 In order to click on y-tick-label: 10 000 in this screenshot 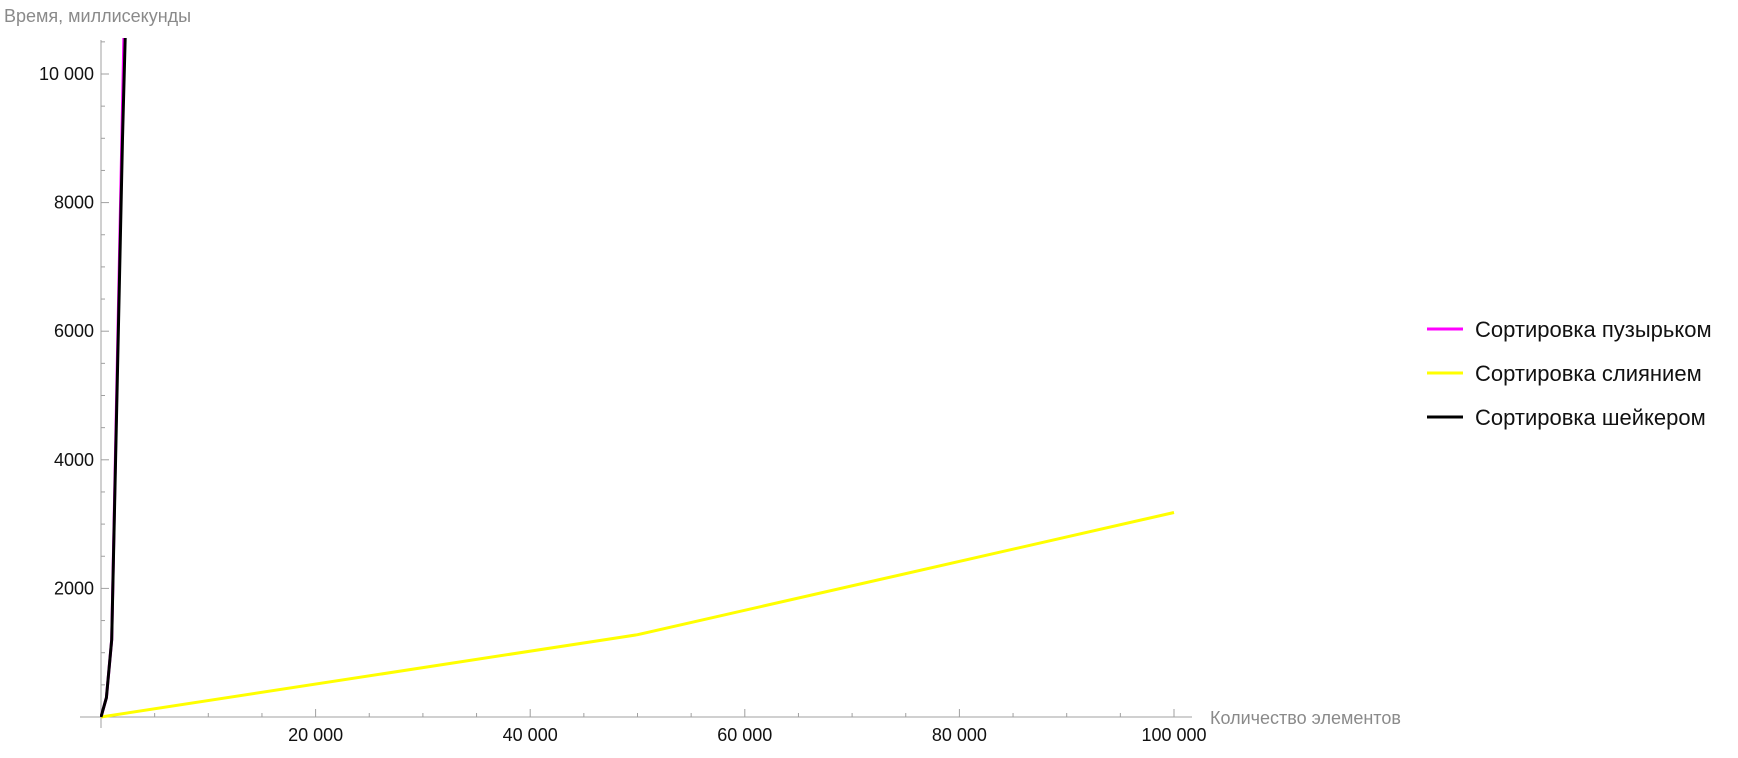, I will do `click(66, 74)`.